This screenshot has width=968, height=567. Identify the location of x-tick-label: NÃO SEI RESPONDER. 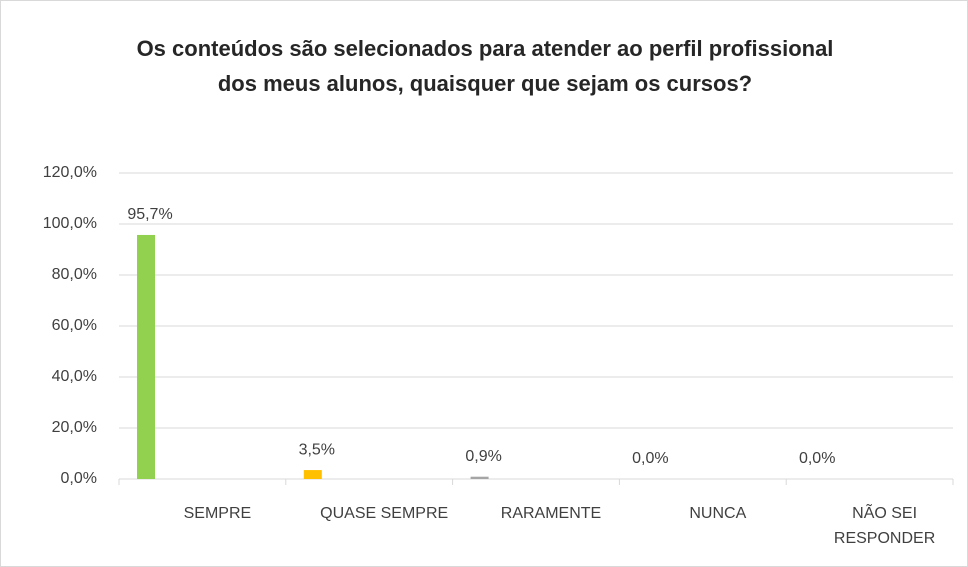
(884, 526).